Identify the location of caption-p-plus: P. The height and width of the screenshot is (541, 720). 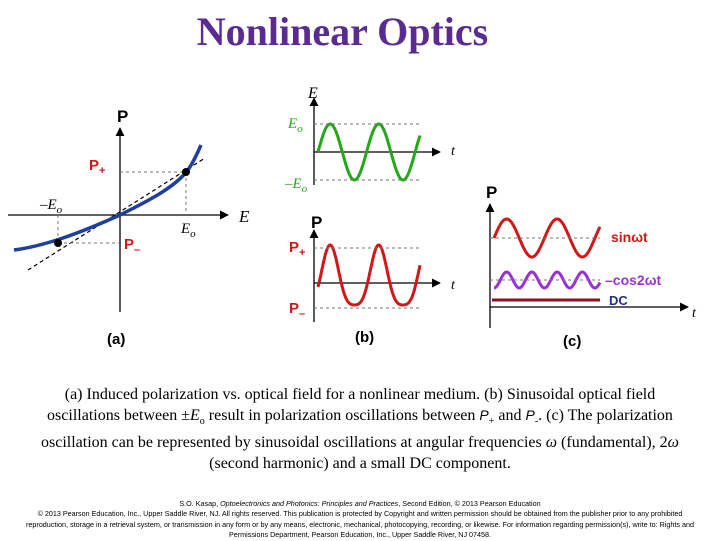
(484, 415).